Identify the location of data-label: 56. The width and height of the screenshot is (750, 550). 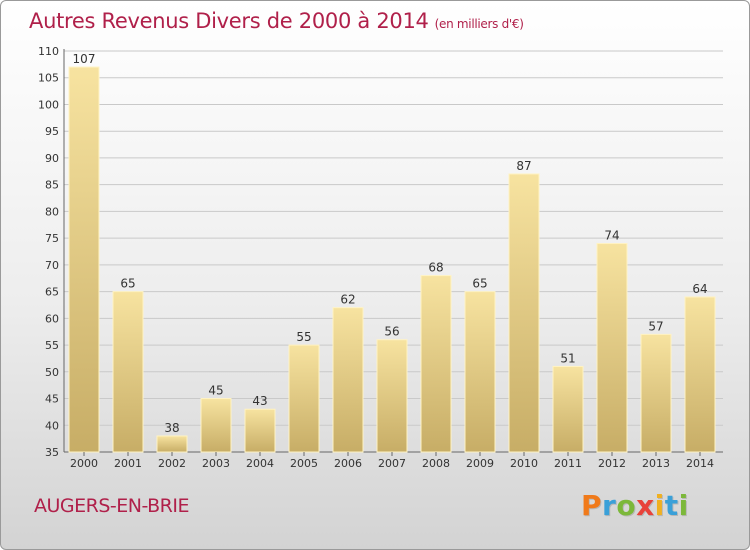
(391, 332).